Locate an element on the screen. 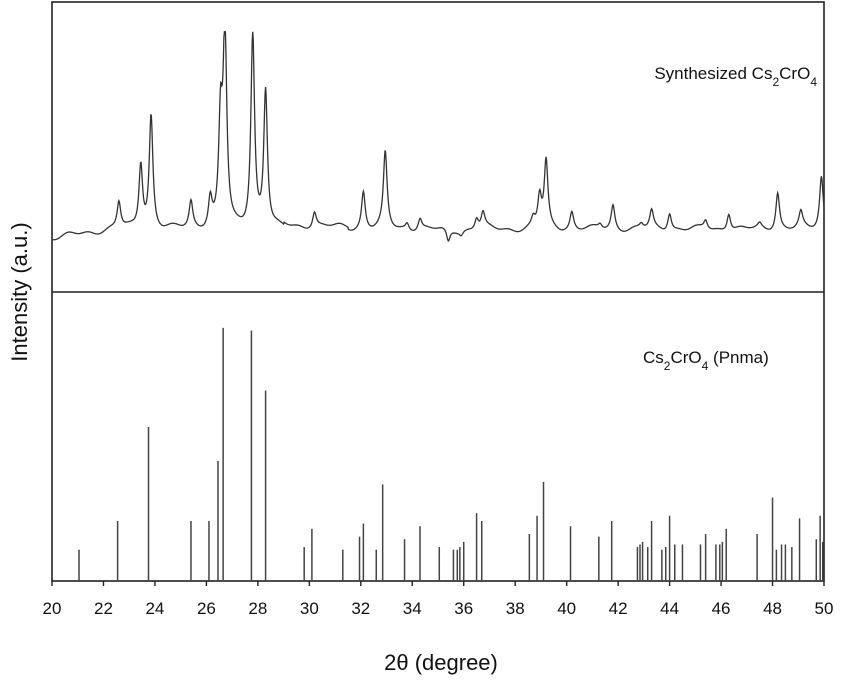 The height and width of the screenshot is (684, 841). x-axis-title: 2θ (degree) is located at coordinates (441, 662).